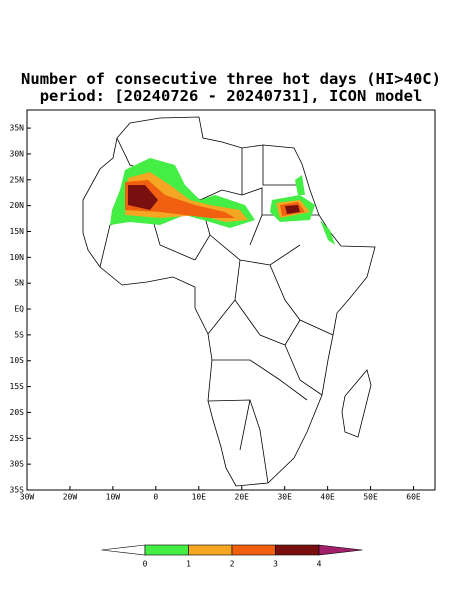 This screenshot has height=600, width=463. What do you see at coordinates (370, 497) in the screenshot?
I see `x-tick-label: 50E` at bounding box center [370, 497].